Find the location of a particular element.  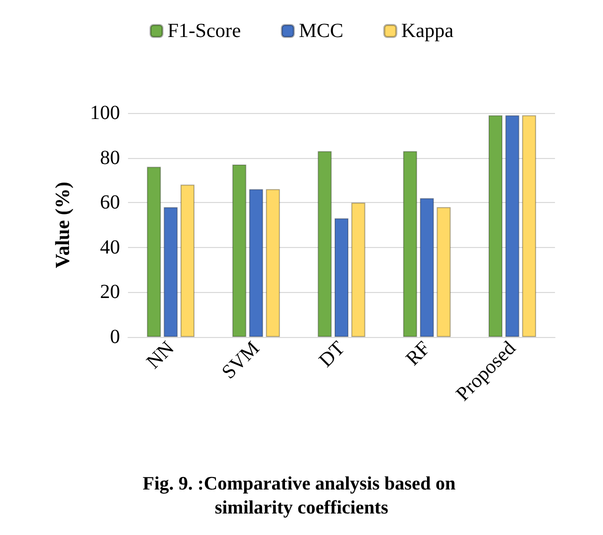

y-tick-label: 100 is located at coordinates (105, 113).